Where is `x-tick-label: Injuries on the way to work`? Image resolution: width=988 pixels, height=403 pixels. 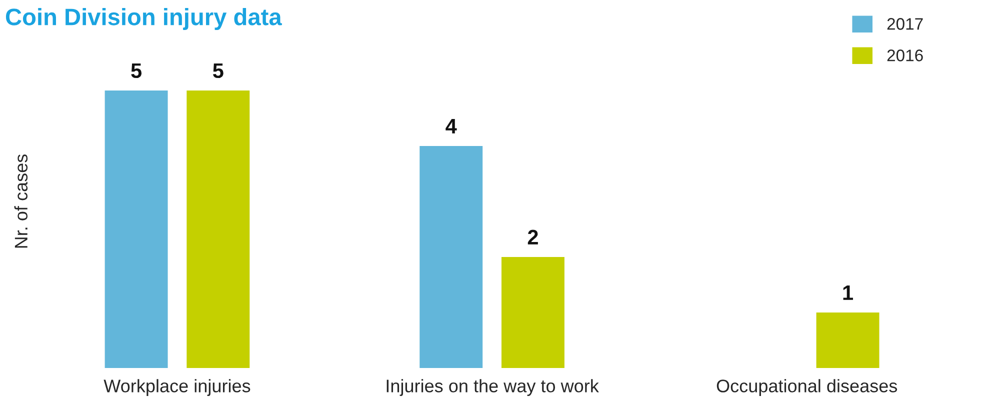 x-tick-label: Injuries on the way to work is located at coordinates (492, 387).